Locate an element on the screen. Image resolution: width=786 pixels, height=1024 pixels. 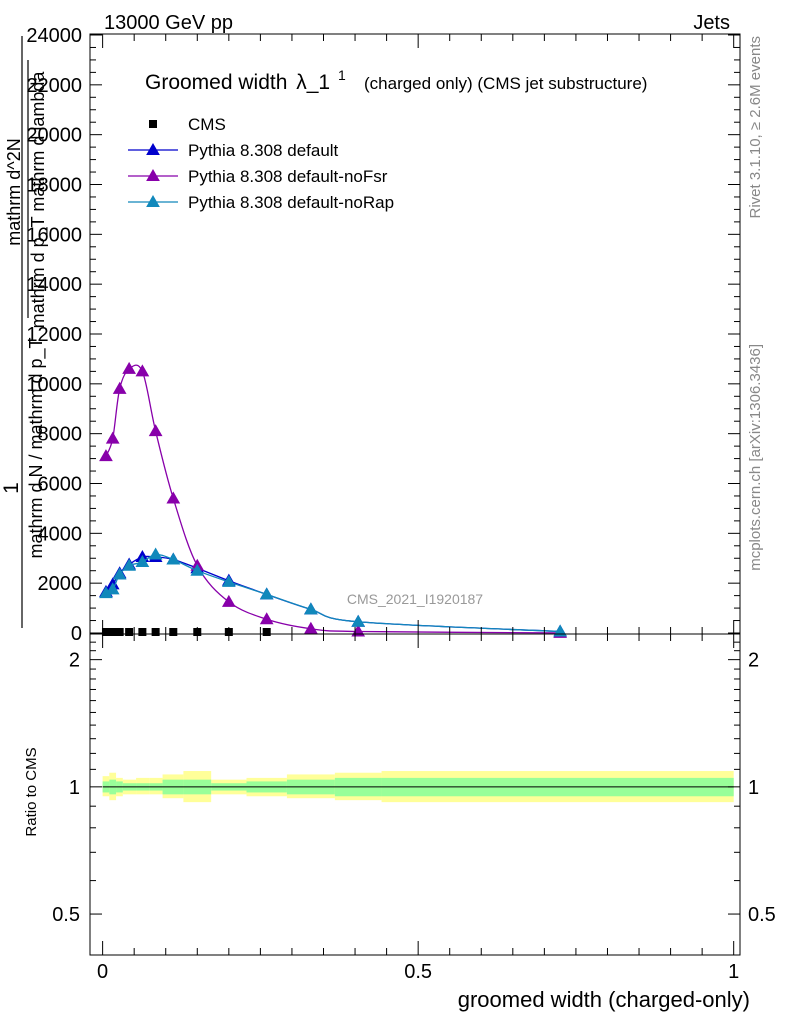
ratio-ylabel: Ratio to CMS is located at coordinates (31, 791).